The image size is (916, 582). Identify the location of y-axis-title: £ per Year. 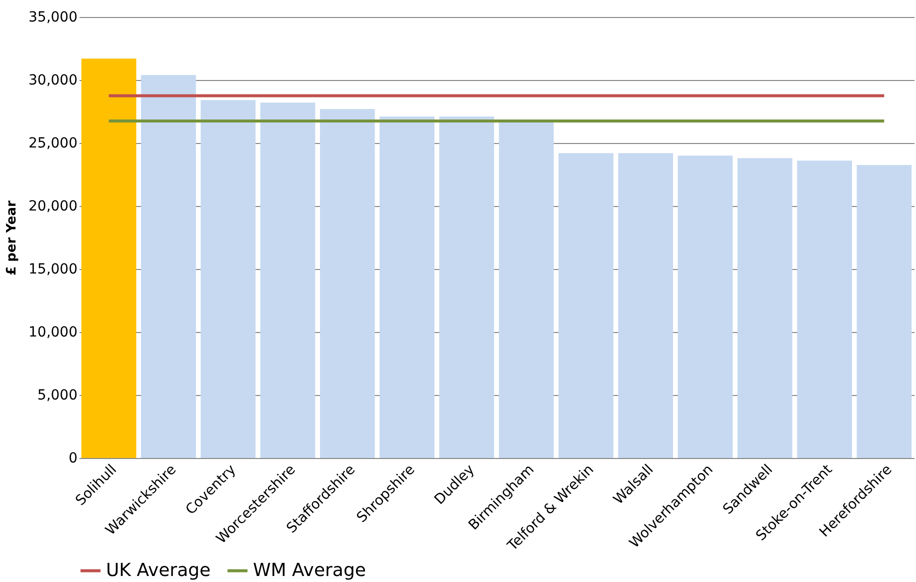
(12, 238).